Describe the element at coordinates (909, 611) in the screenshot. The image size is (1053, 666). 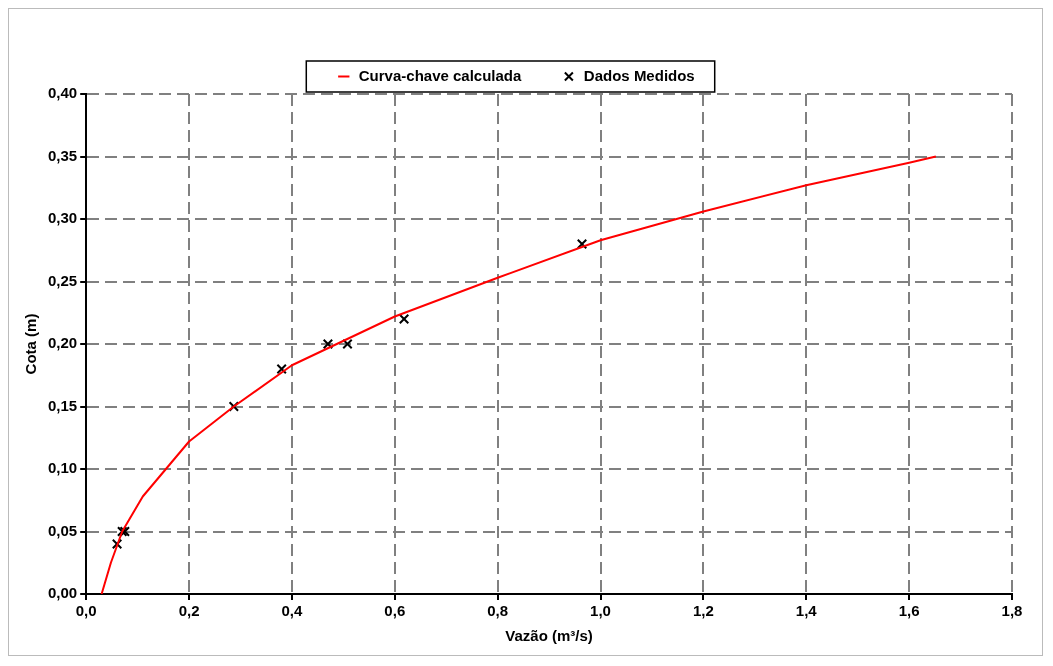
I see `x-tick-label: 1,6` at that location.